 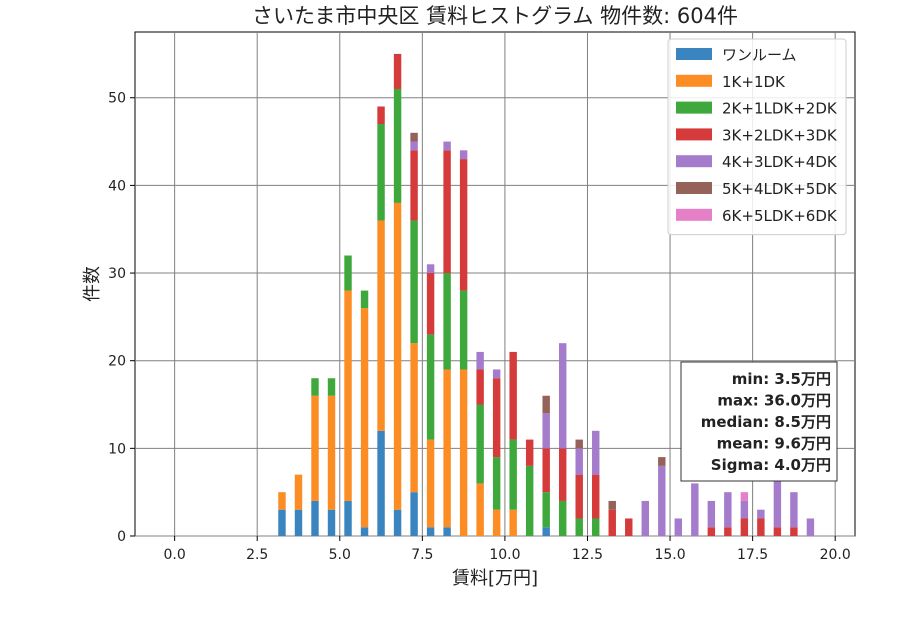 What do you see at coordinates (771, 465) in the screenshot?
I see `stats-line: Sigma: 4.0万円` at bounding box center [771, 465].